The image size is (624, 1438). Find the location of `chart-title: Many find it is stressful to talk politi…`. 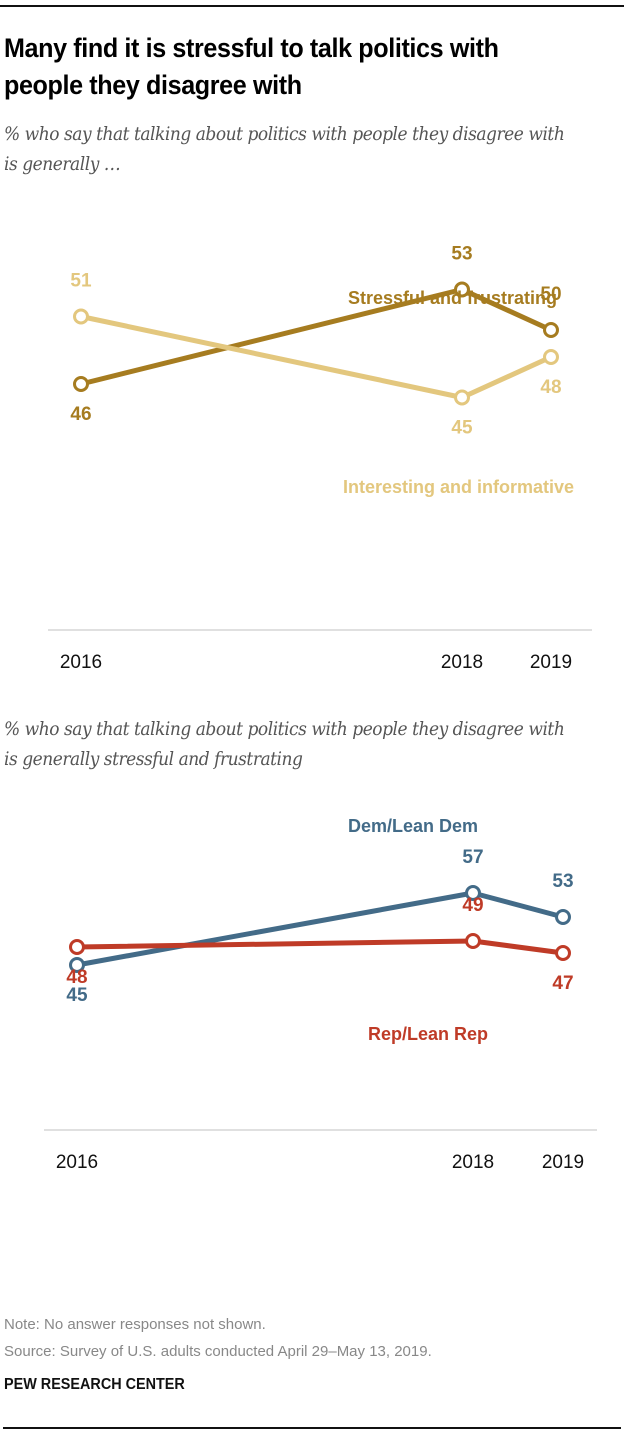

chart-title: Many find it is stressful to talk politi… is located at coordinates (251, 66).